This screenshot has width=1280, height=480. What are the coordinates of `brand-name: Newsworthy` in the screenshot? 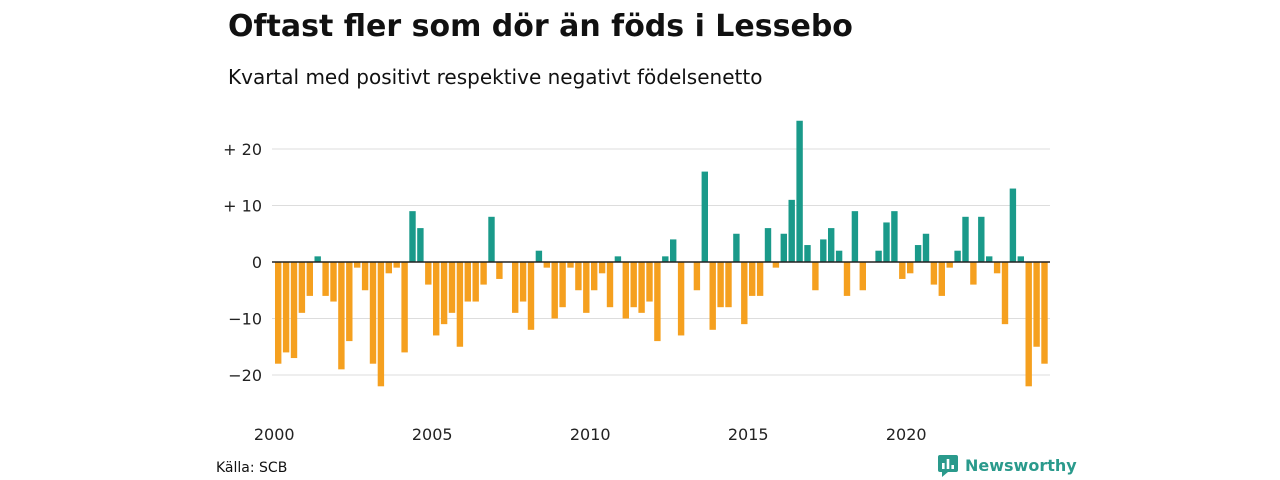 It's located at (1021, 465).